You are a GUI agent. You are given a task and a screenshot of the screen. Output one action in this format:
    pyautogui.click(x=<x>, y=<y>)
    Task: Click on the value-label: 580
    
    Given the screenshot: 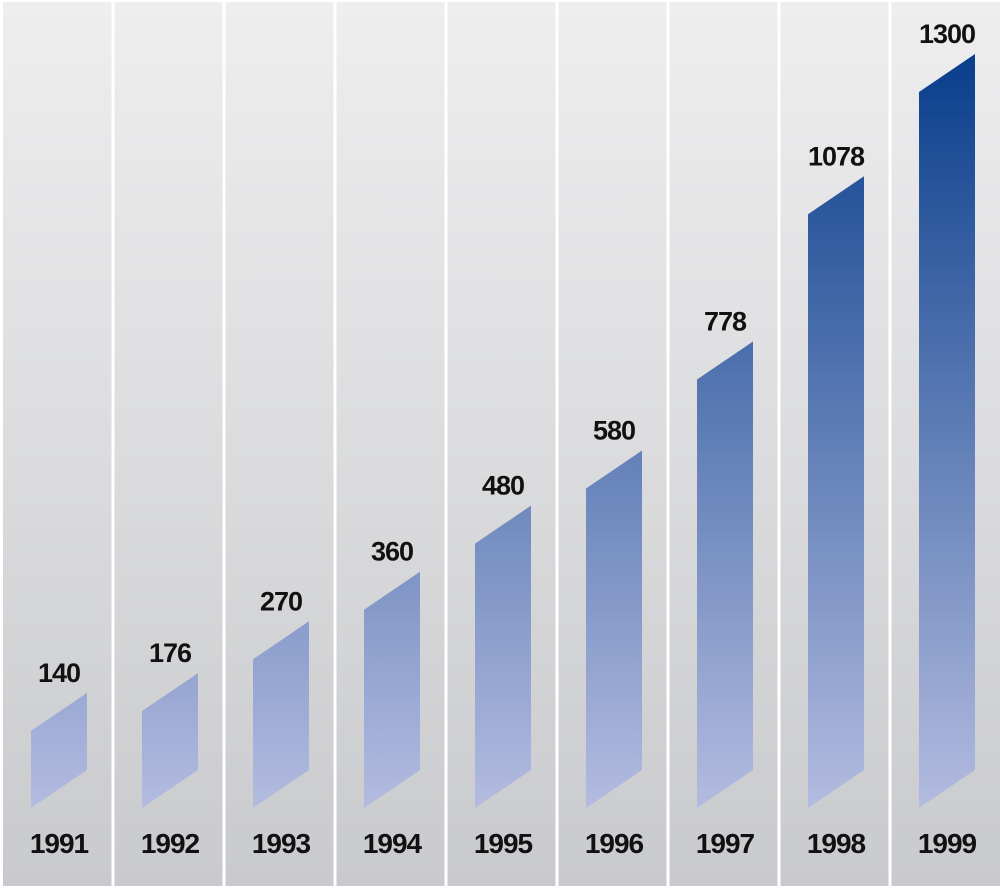 What is the action you would take?
    pyautogui.click(x=614, y=431)
    